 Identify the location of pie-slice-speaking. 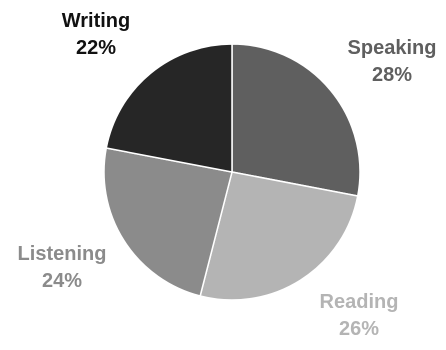
(296, 120).